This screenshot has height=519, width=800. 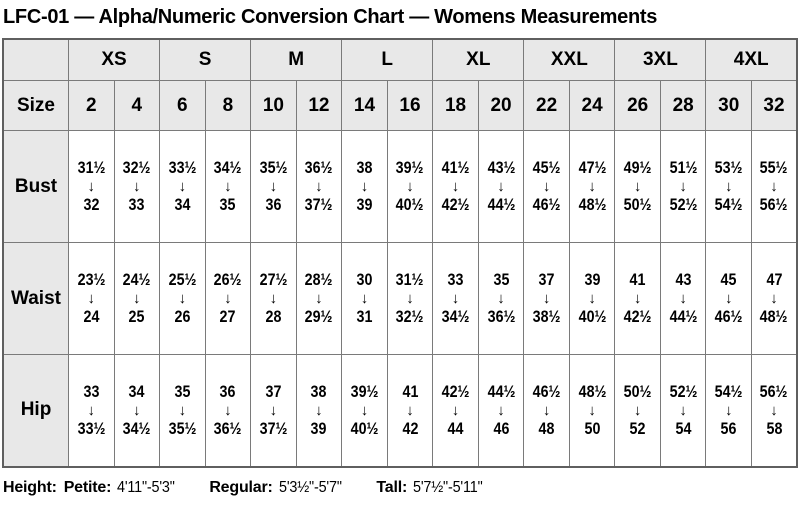 I want to click on height-label: Height:, so click(x=30, y=487).